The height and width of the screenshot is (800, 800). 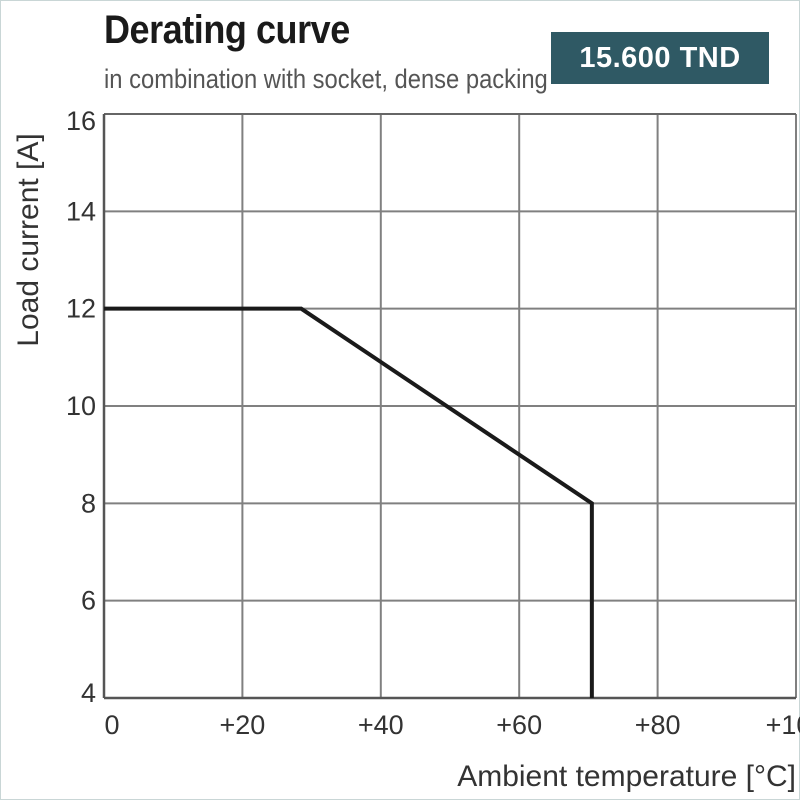 I want to click on x-tick-label-5: +100, so click(x=783, y=725).